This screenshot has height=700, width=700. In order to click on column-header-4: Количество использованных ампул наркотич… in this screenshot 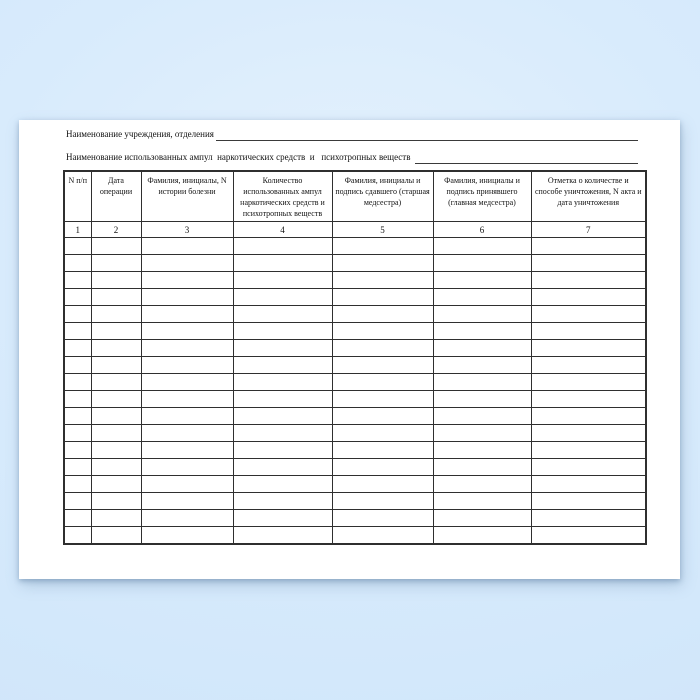, I will do `click(282, 196)`.